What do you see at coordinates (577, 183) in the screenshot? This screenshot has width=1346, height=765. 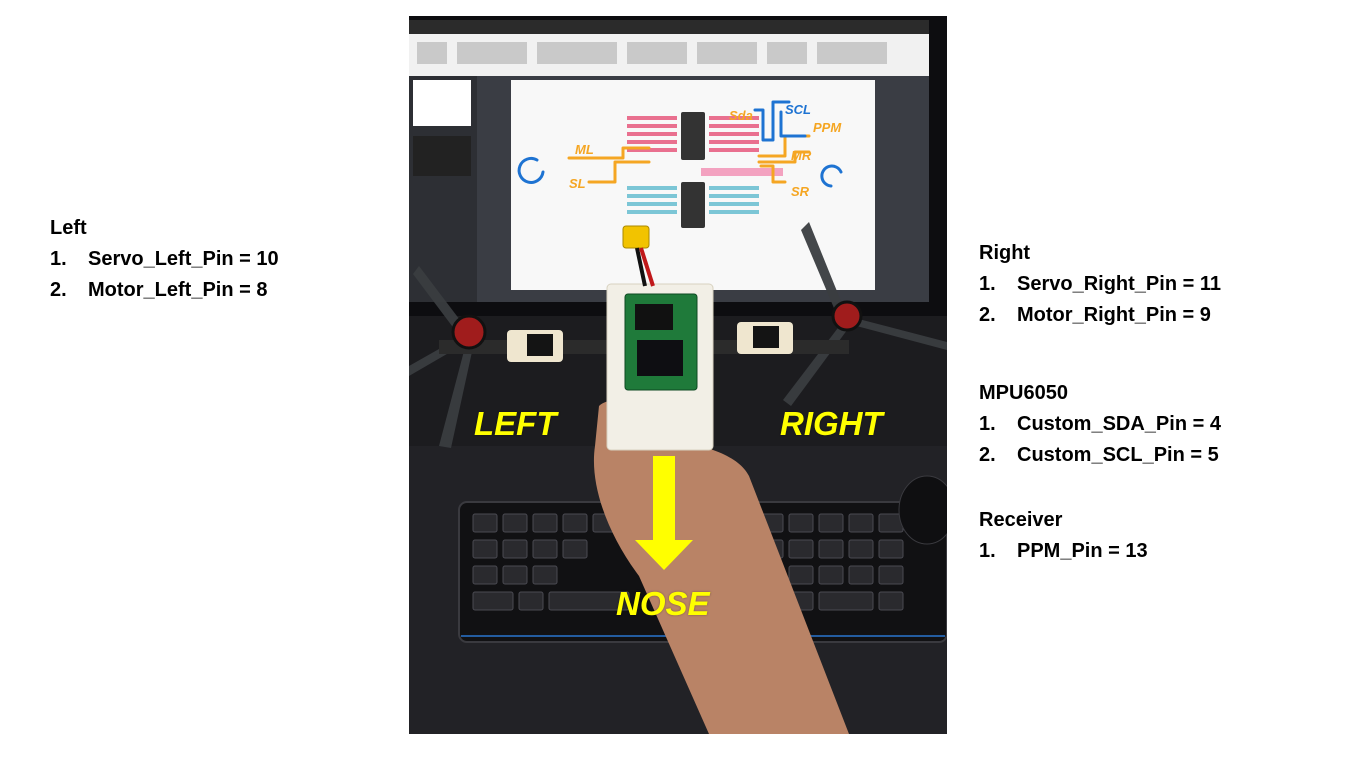 I see `sketch-sl: SL` at bounding box center [577, 183].